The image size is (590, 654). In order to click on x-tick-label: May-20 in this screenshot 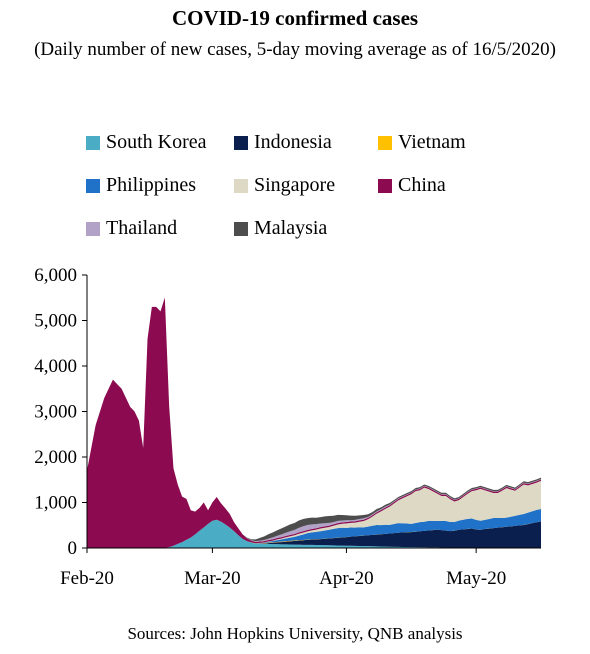, I will do `click(476, 578)`.